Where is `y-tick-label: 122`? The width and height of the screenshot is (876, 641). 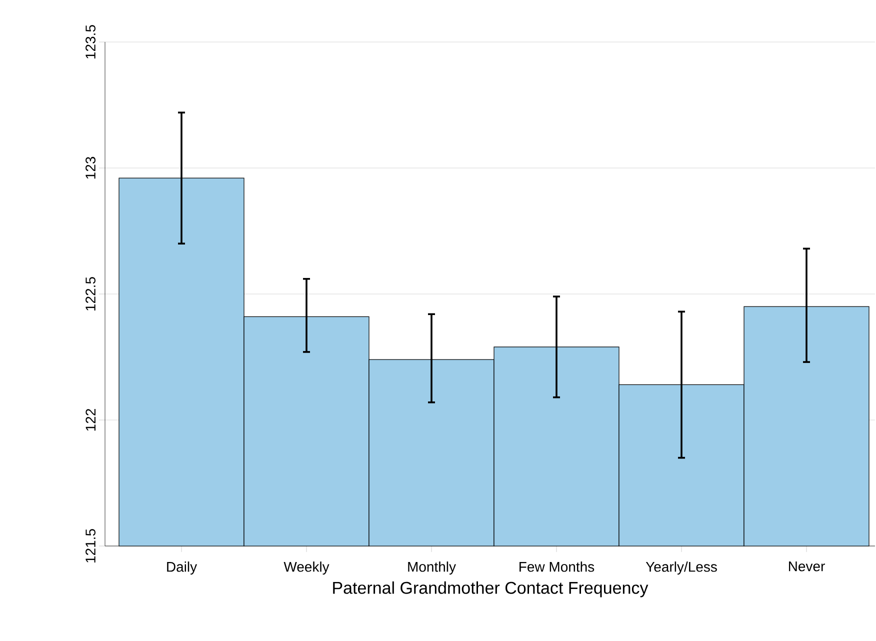
y-tick-label: 122 is located at coordinates (91, 420).